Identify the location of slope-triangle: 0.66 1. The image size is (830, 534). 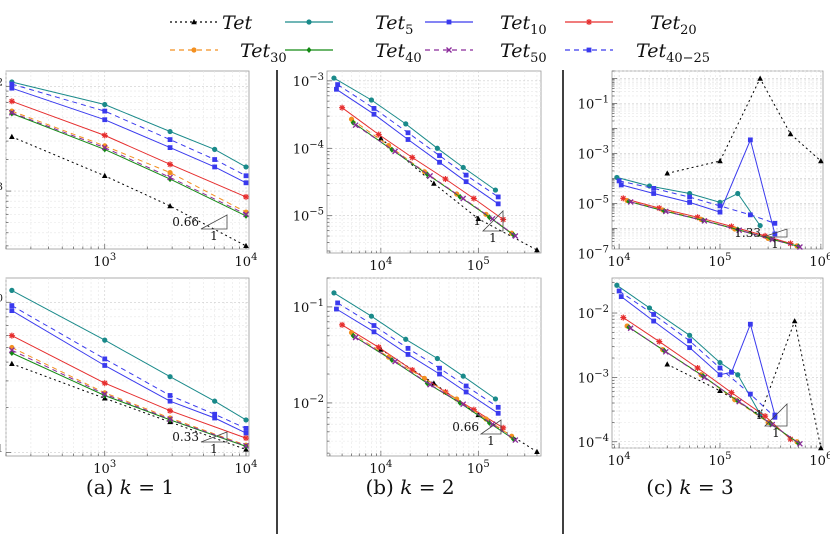
(200, 228).